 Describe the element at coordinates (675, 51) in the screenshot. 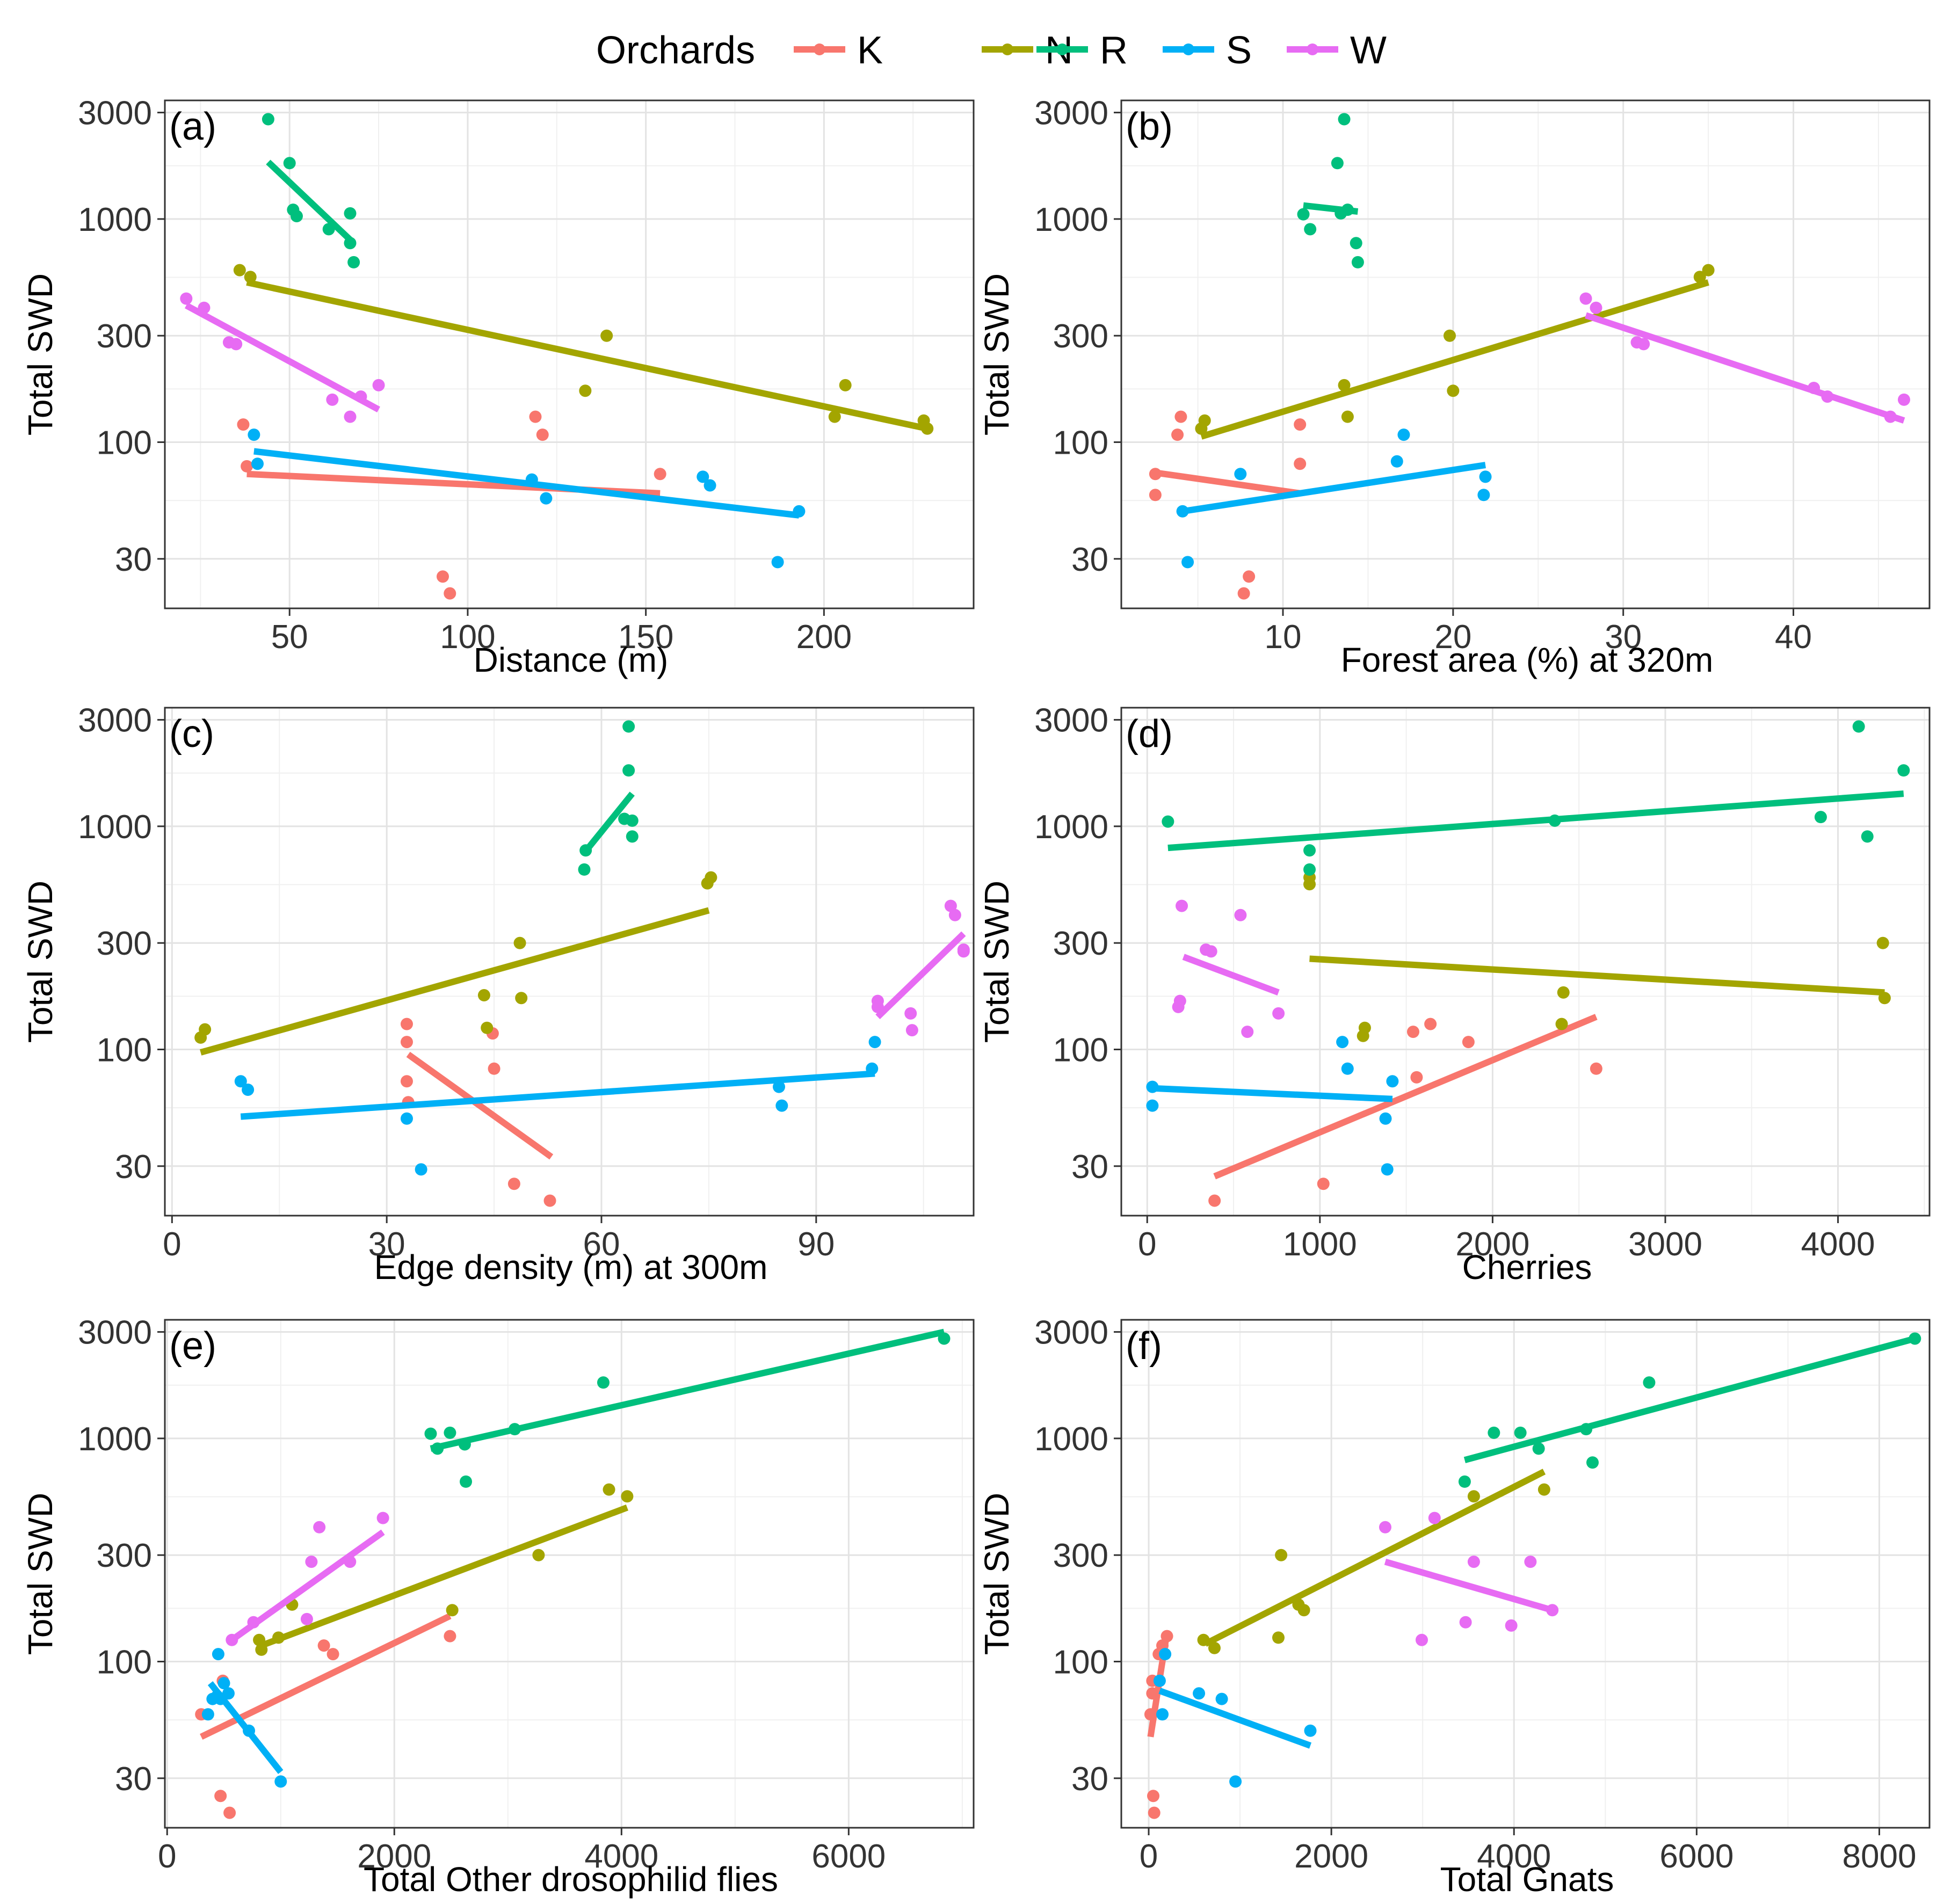

I see `legend-title: Orchards` at that location.